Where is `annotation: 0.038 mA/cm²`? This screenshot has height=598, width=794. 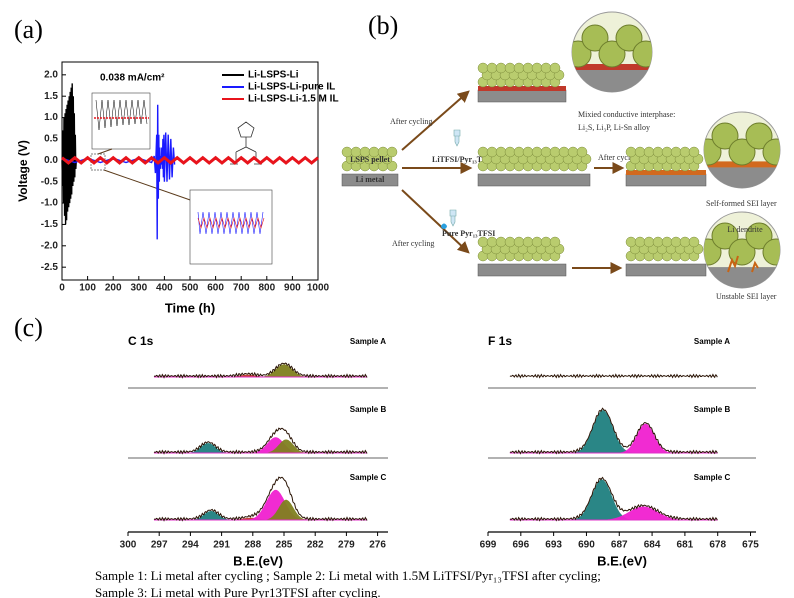
annotation: 0.038 mA/cm² is located at coordinates (132, 78).